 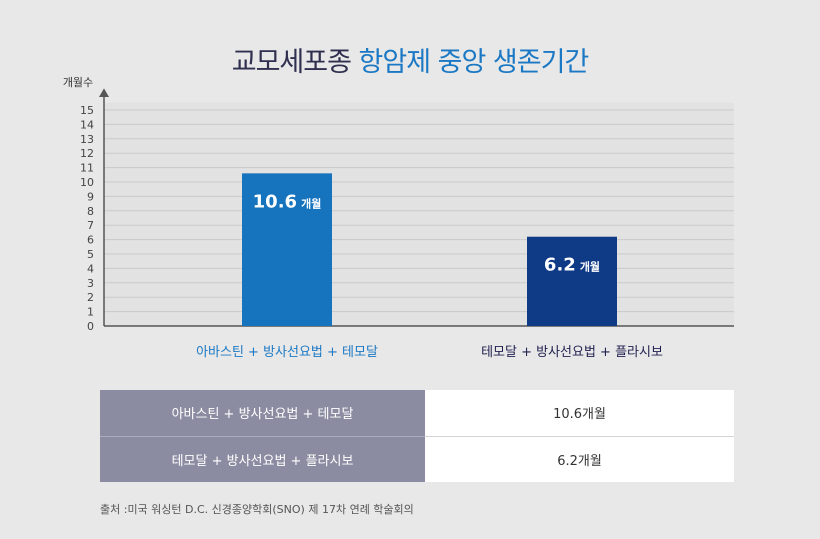 I want to click on table-value-cell: 6.2개월, so click(x=579, y=459).